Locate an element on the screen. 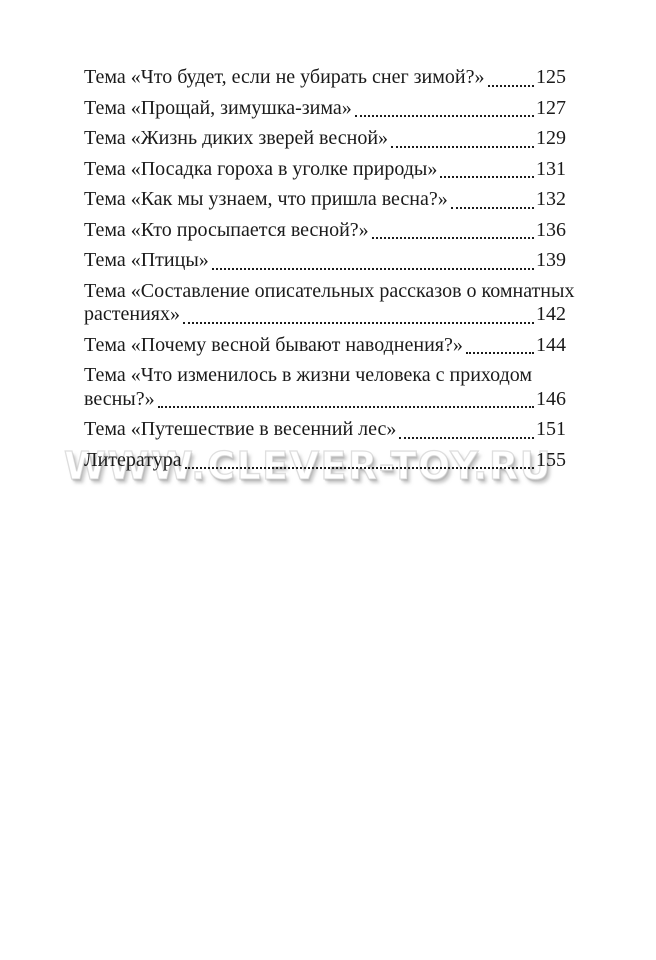 This screenshot has width=656, height=960. toc-entry-row: Литература 155 is located at coordinates (325, 461).